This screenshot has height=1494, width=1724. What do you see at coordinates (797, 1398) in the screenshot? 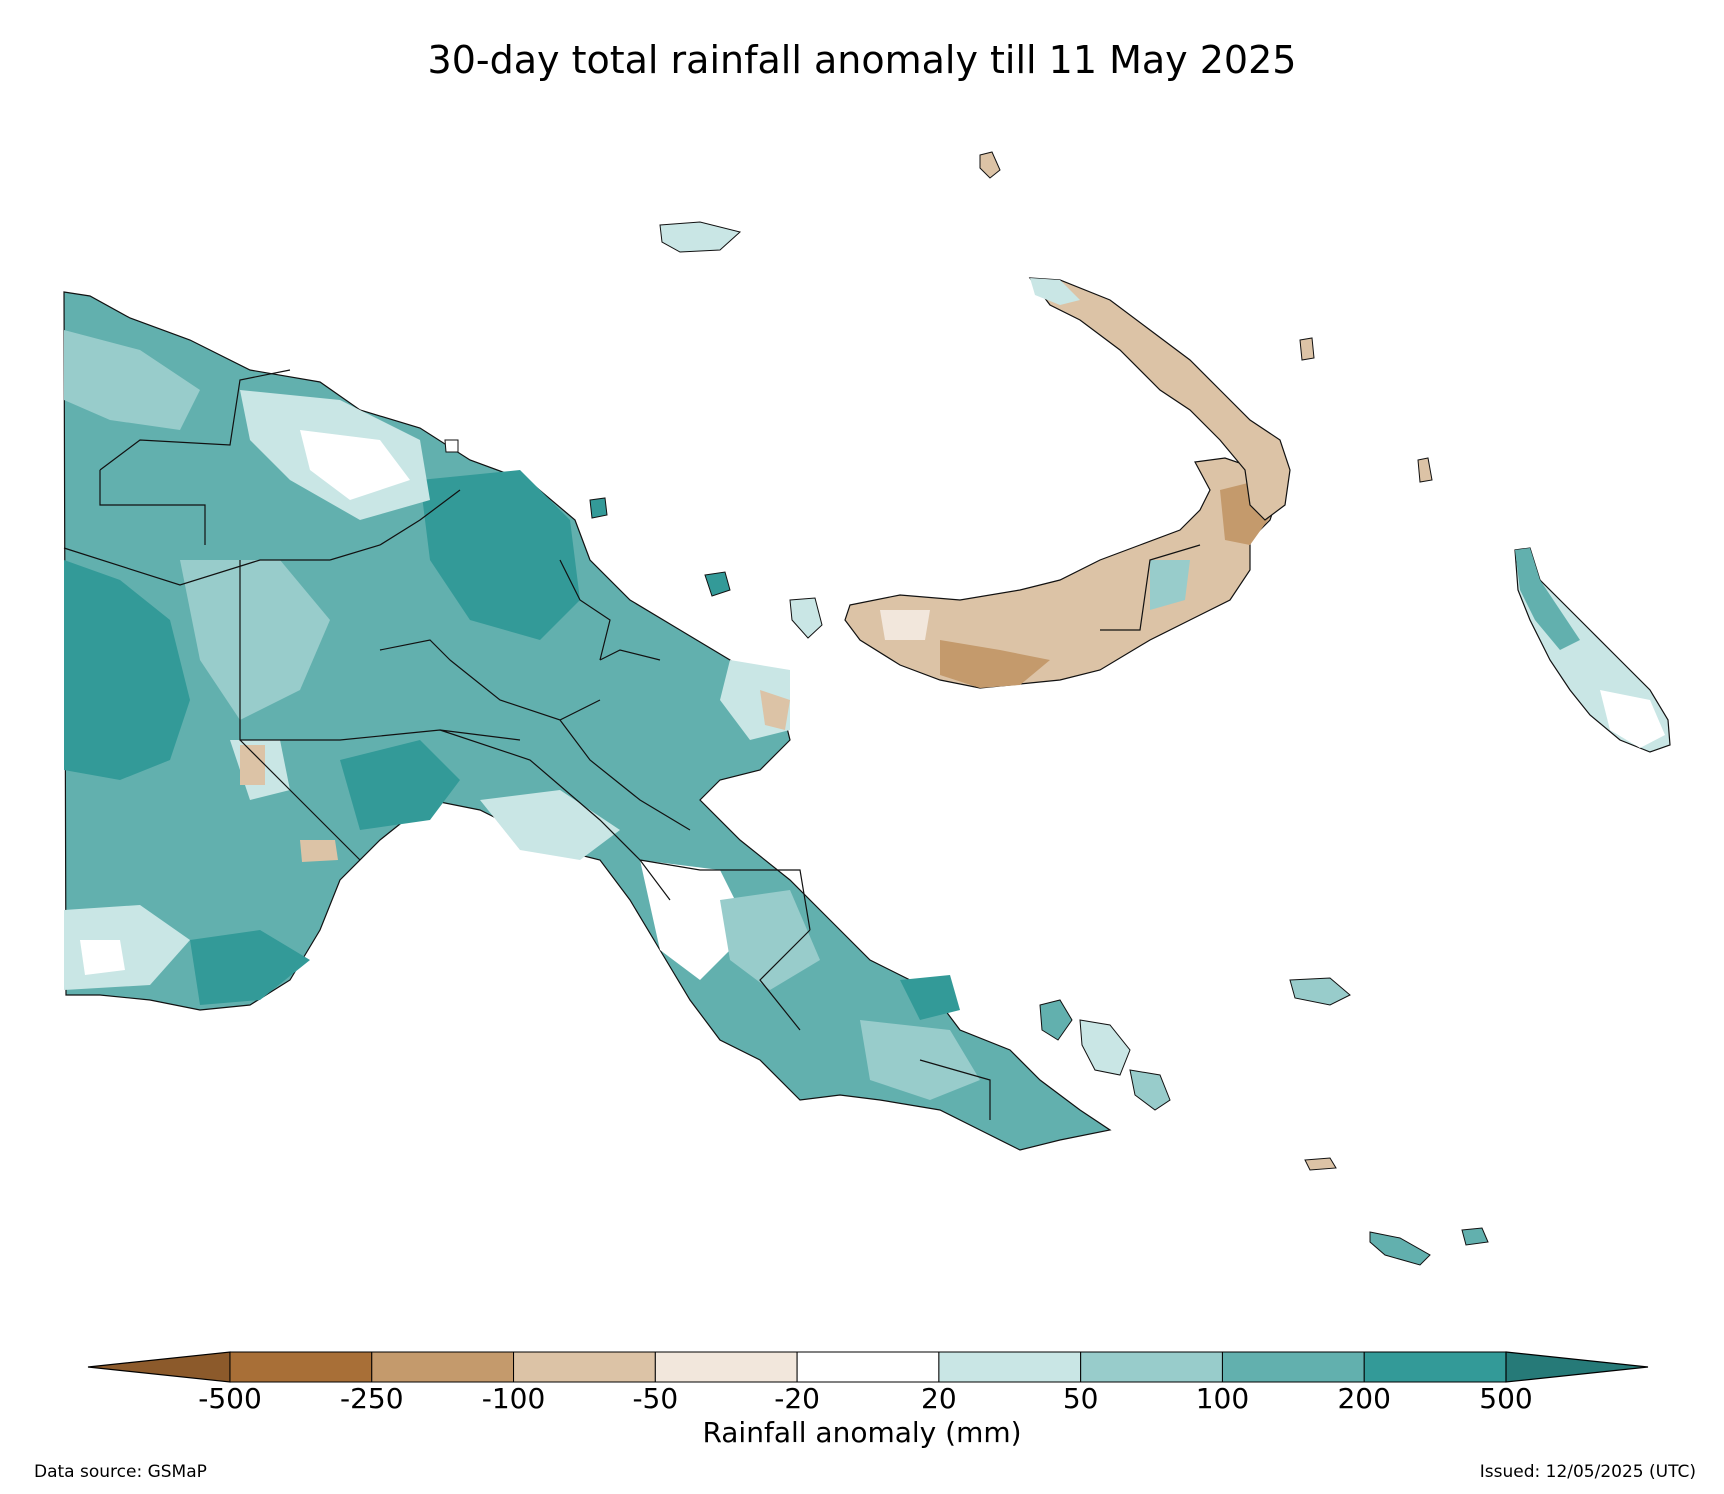
I see `colorbar-tick-label: -20` at bounding box center [797, 1398].